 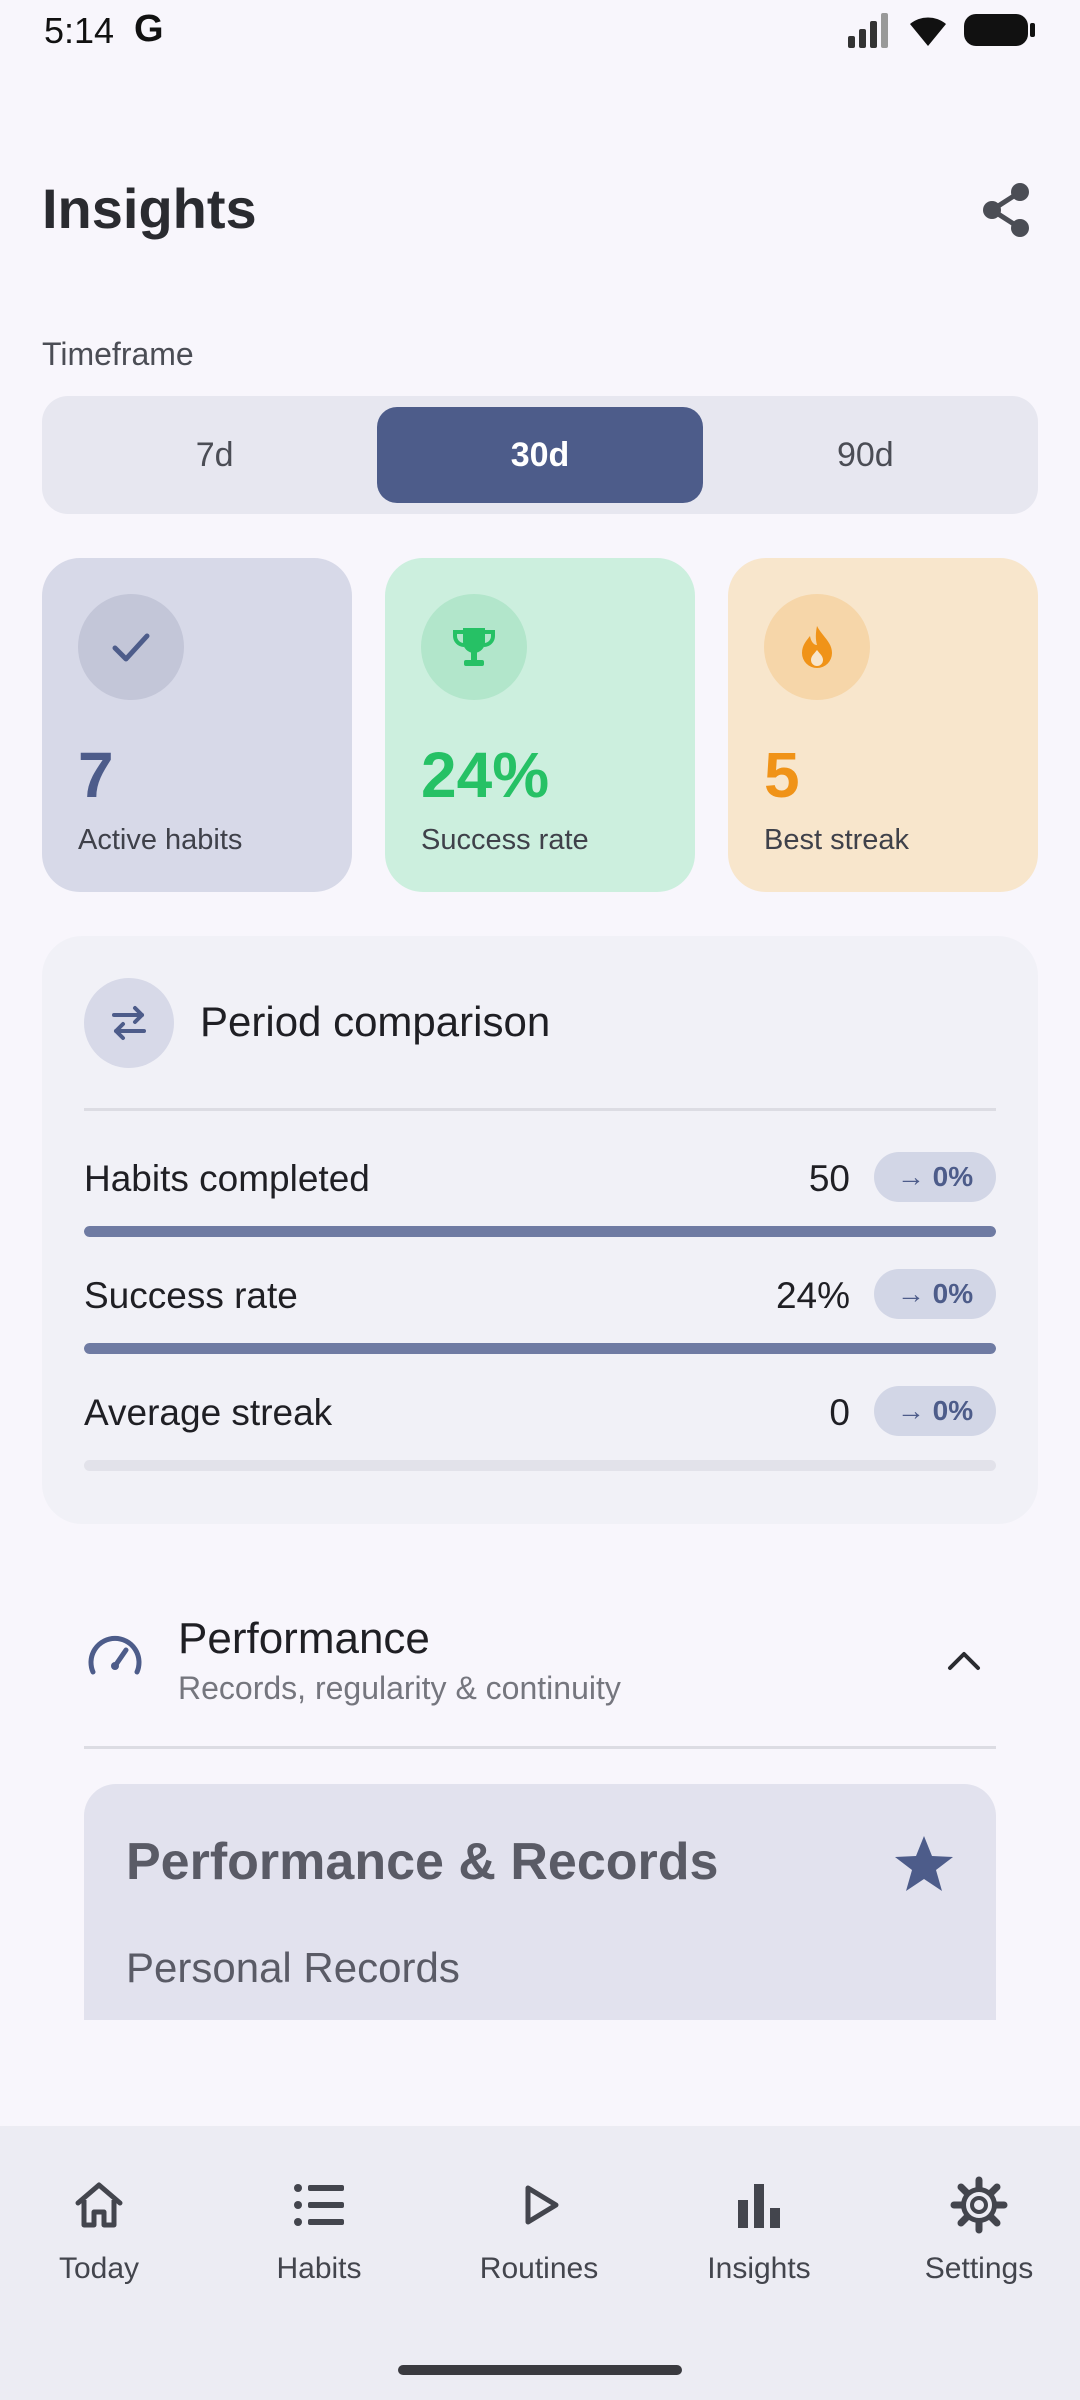 I want to click on timeframe-selector: 7d 30d 90d, so click(x=540, y=455).